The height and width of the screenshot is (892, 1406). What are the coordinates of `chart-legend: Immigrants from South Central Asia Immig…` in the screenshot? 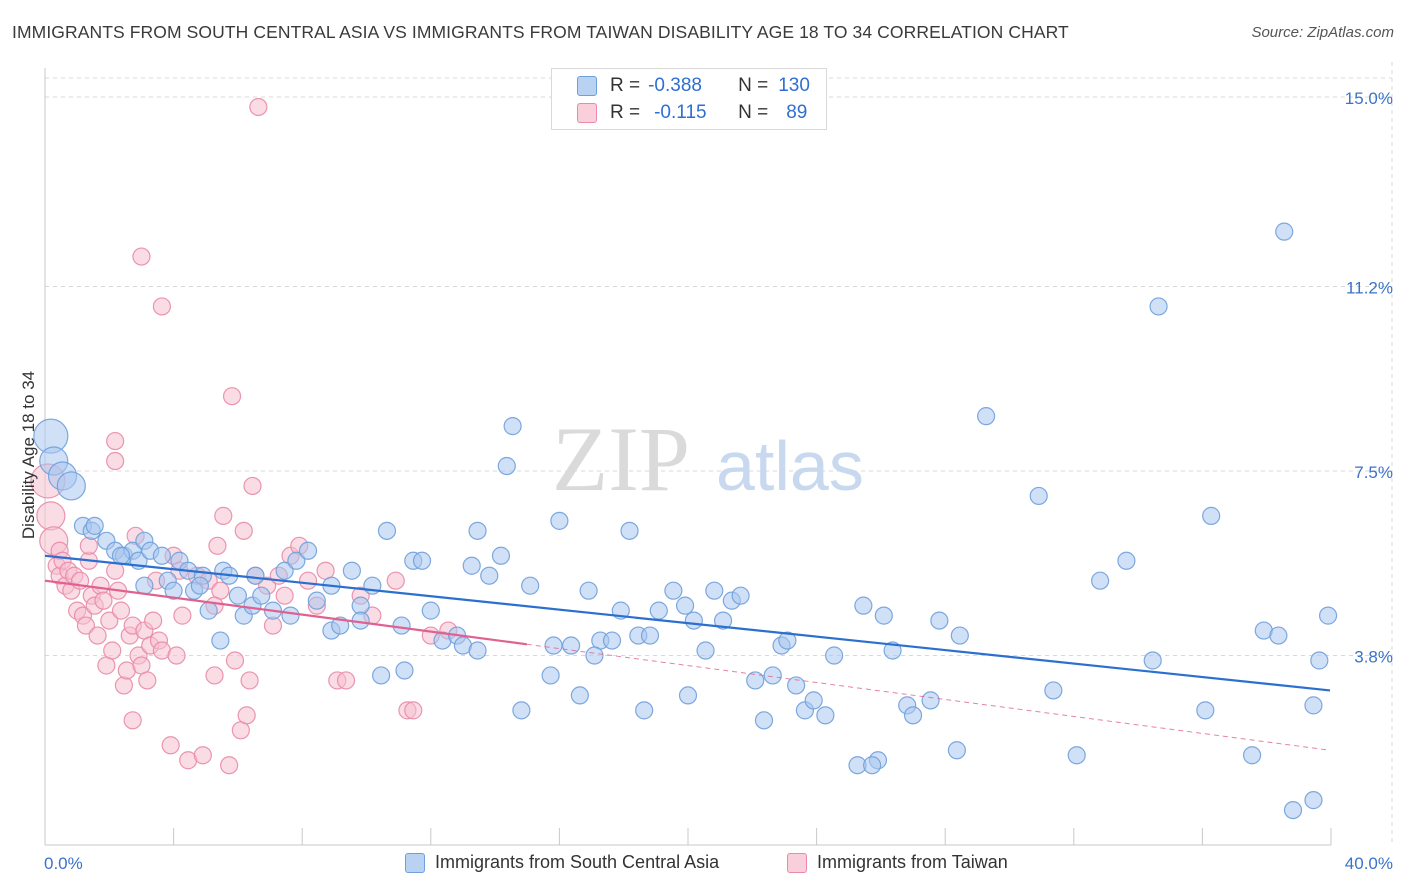 It's located at (703, 865).